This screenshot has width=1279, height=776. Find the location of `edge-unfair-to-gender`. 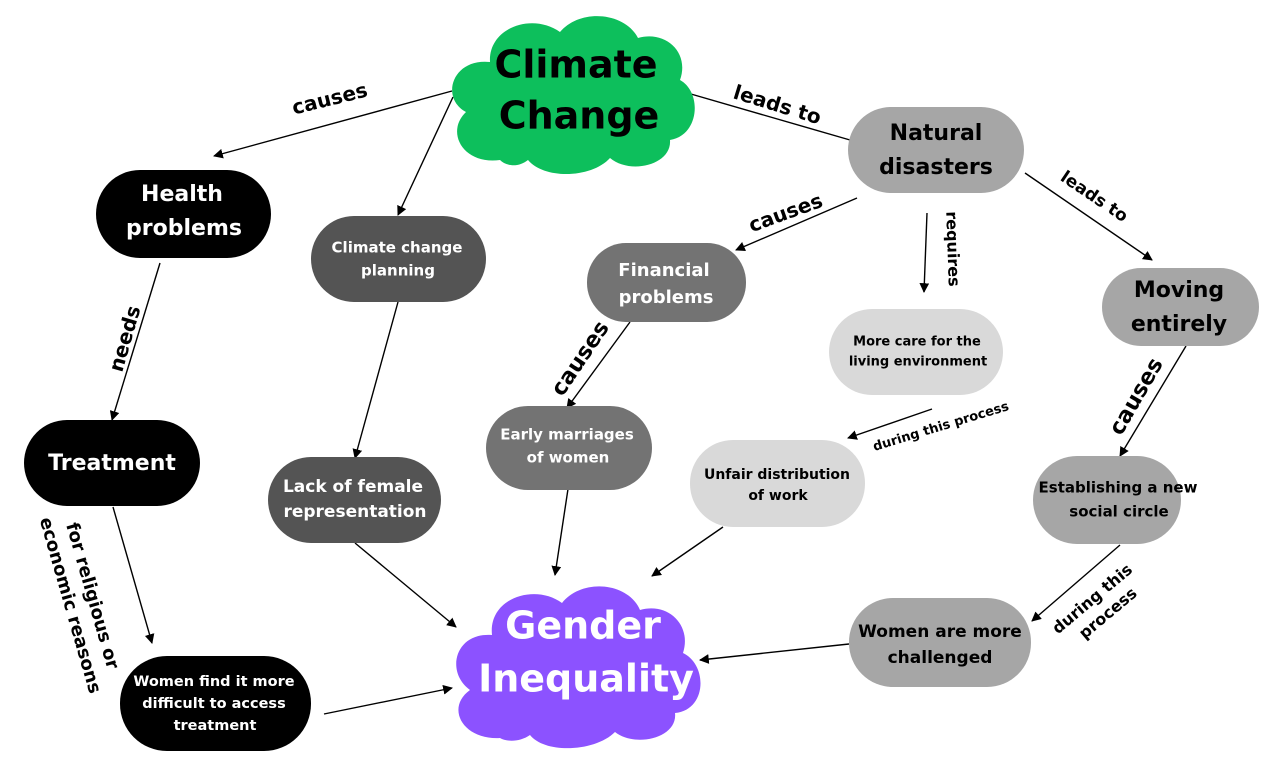

edge-unfair-to-gender is located at coordinates (687, 551).